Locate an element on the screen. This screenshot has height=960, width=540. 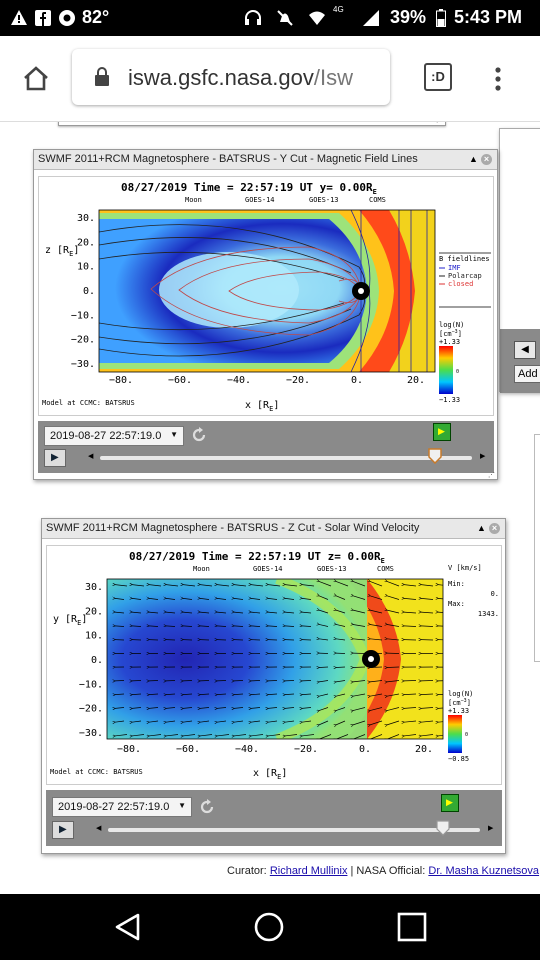
x-tick-label: −20. is located at coordinates (298, 380).